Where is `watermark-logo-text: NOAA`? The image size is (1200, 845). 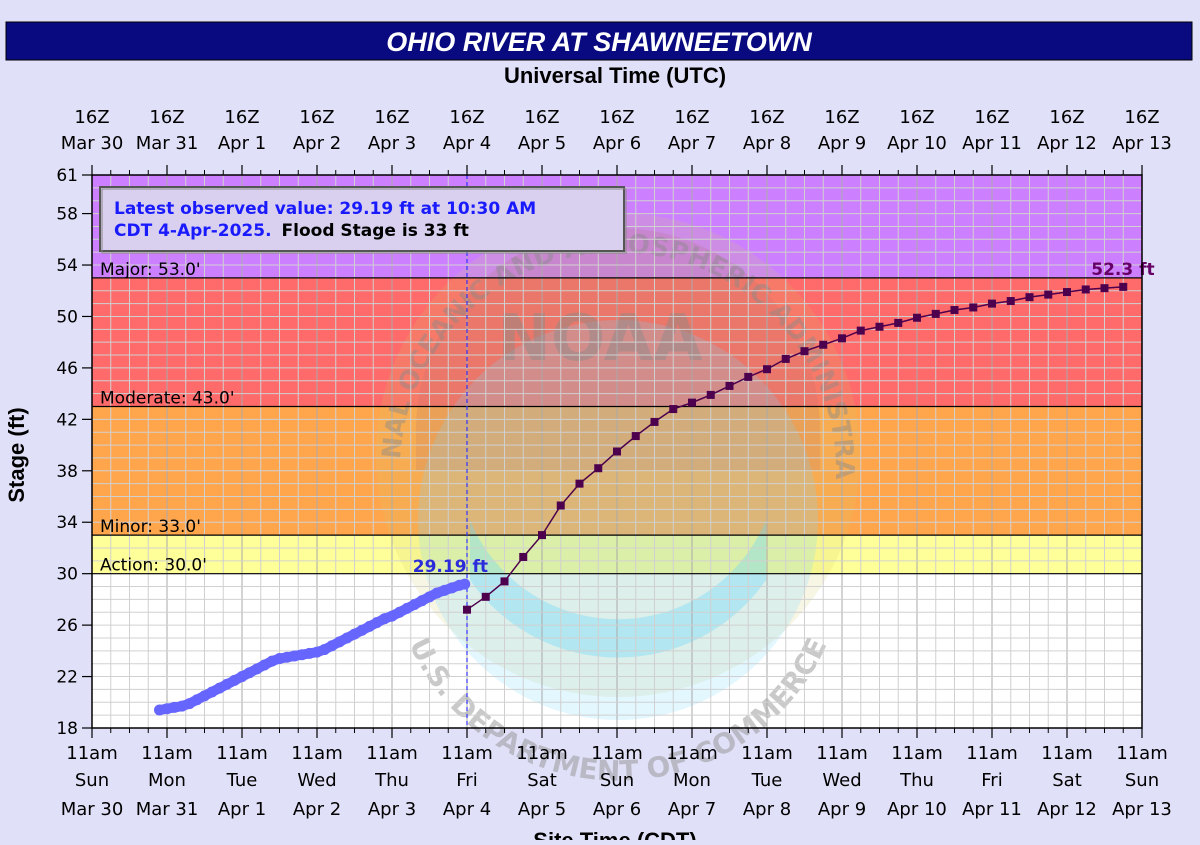 watermark-logo-text: NOAA is located at coordinates (600, 339).